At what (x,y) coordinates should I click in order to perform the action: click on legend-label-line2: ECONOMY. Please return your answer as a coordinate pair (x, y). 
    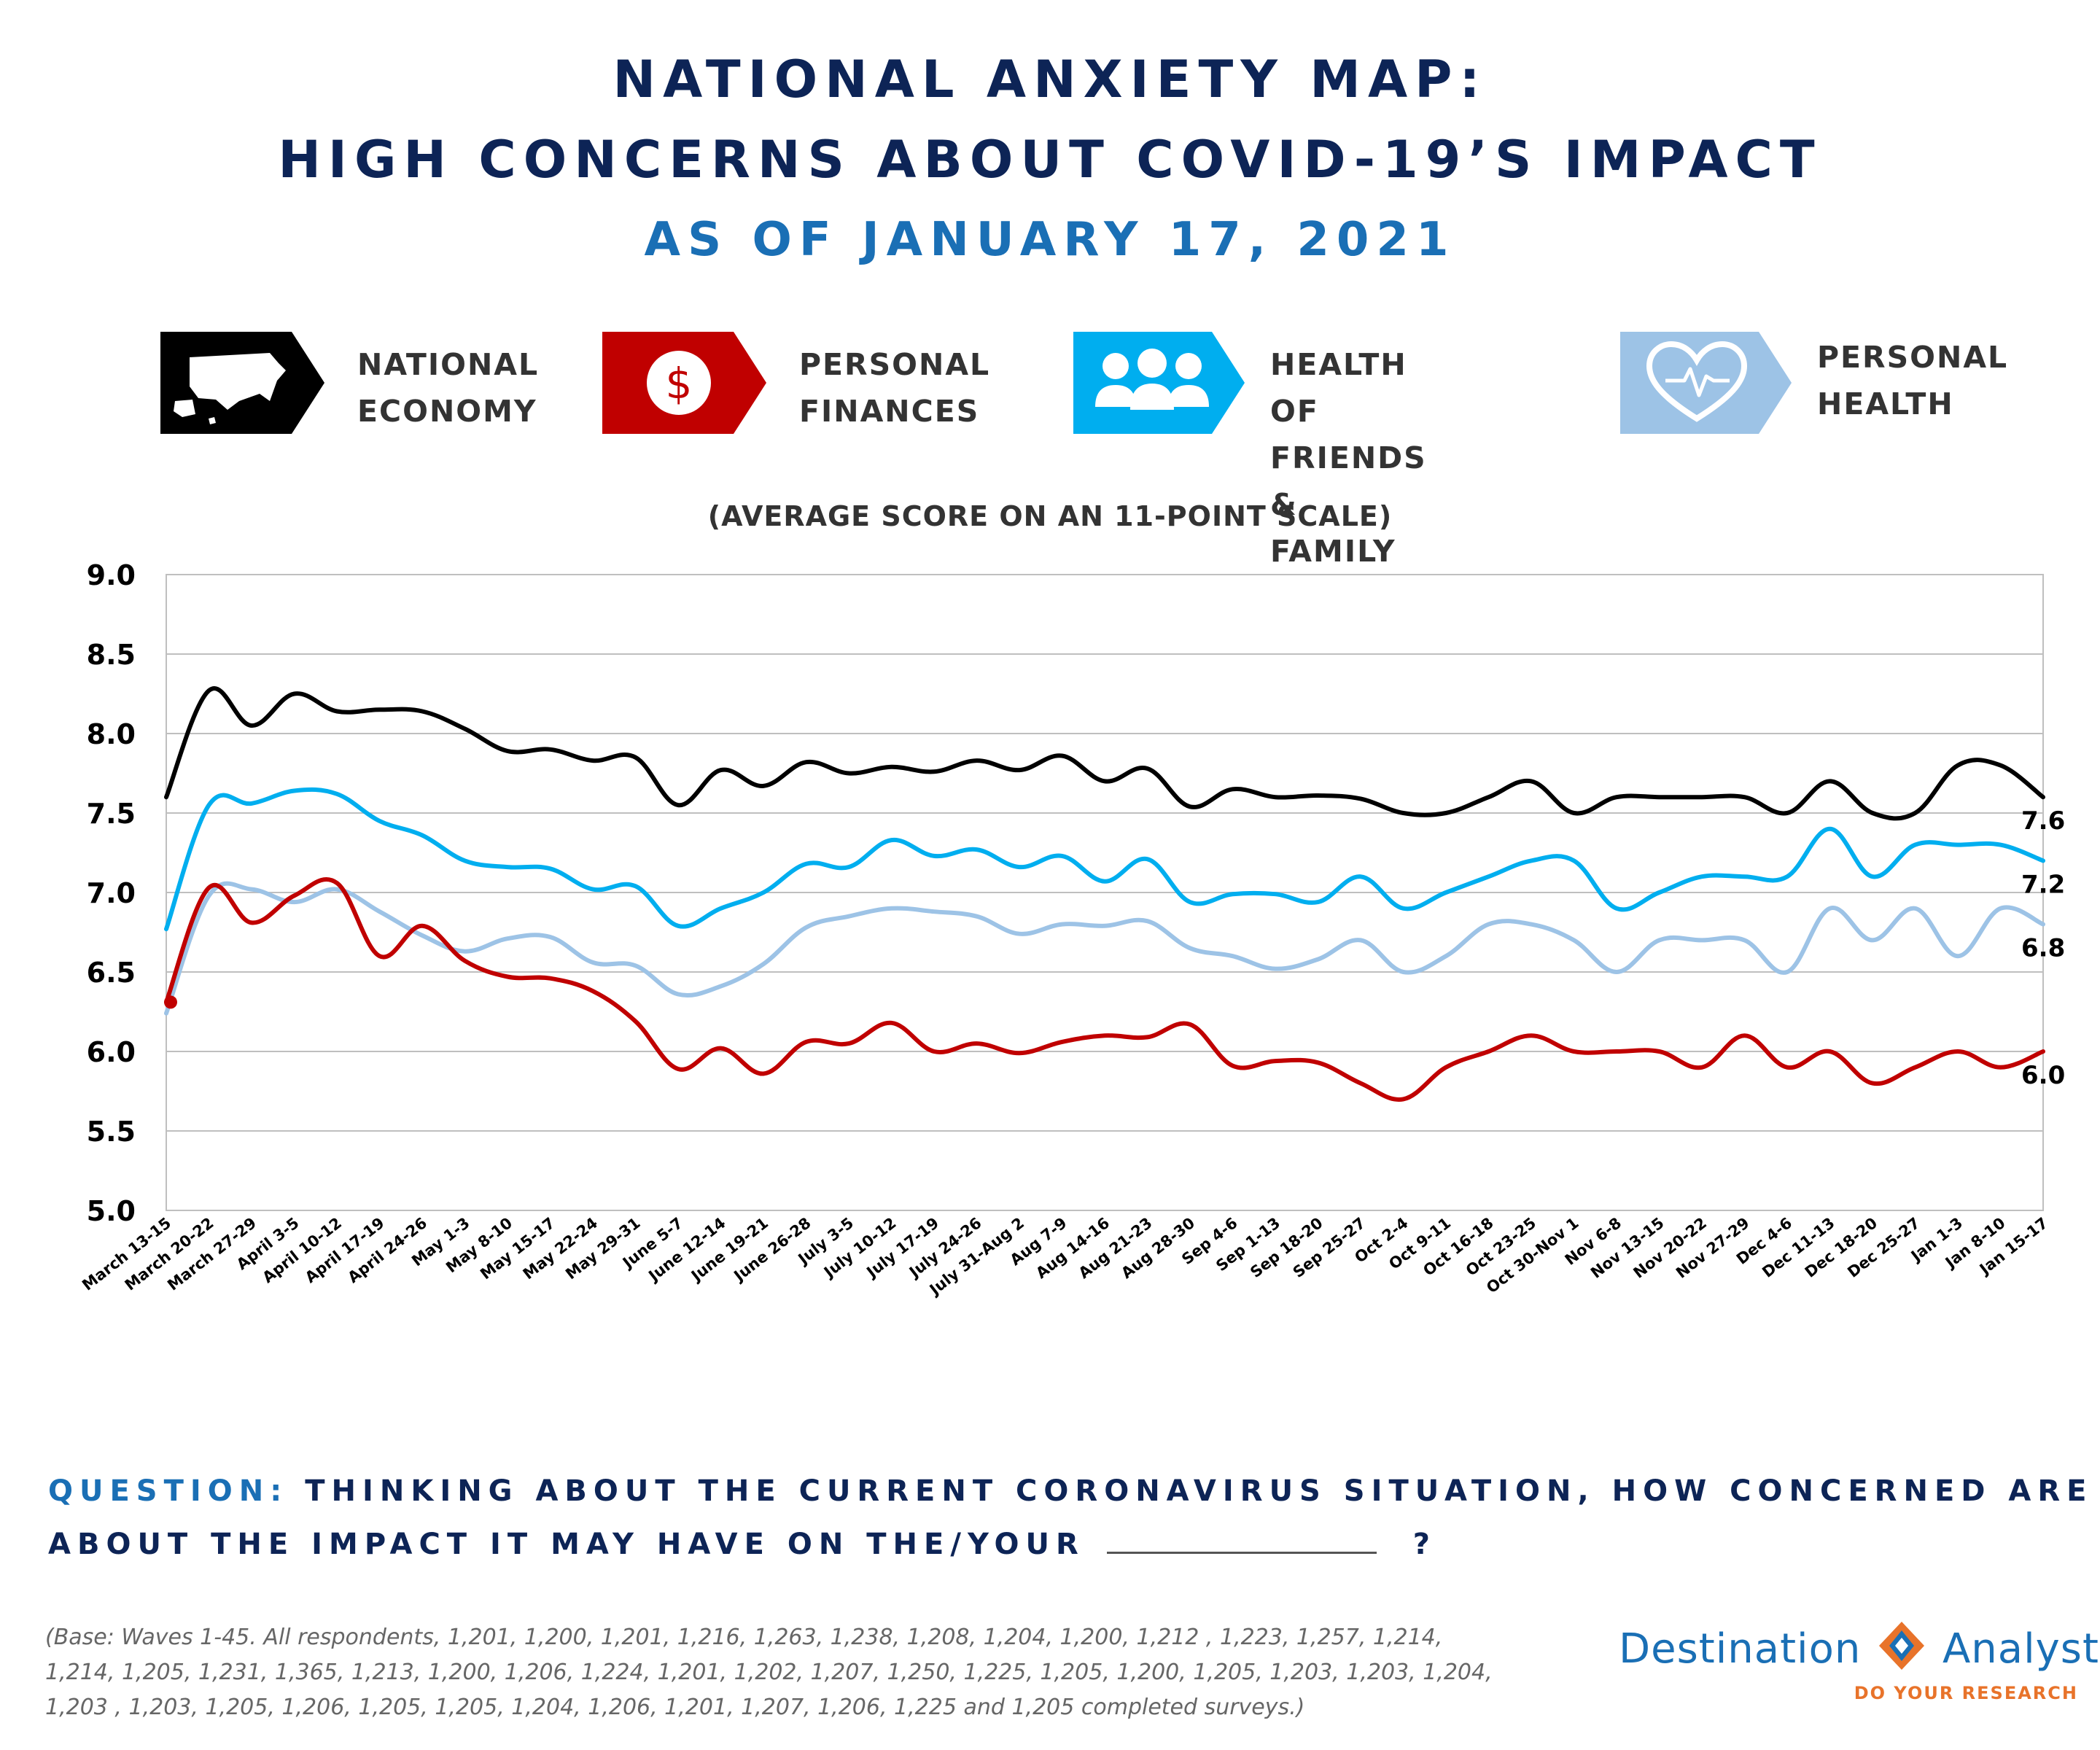
    Looking at the image, I should click on (447, 411).